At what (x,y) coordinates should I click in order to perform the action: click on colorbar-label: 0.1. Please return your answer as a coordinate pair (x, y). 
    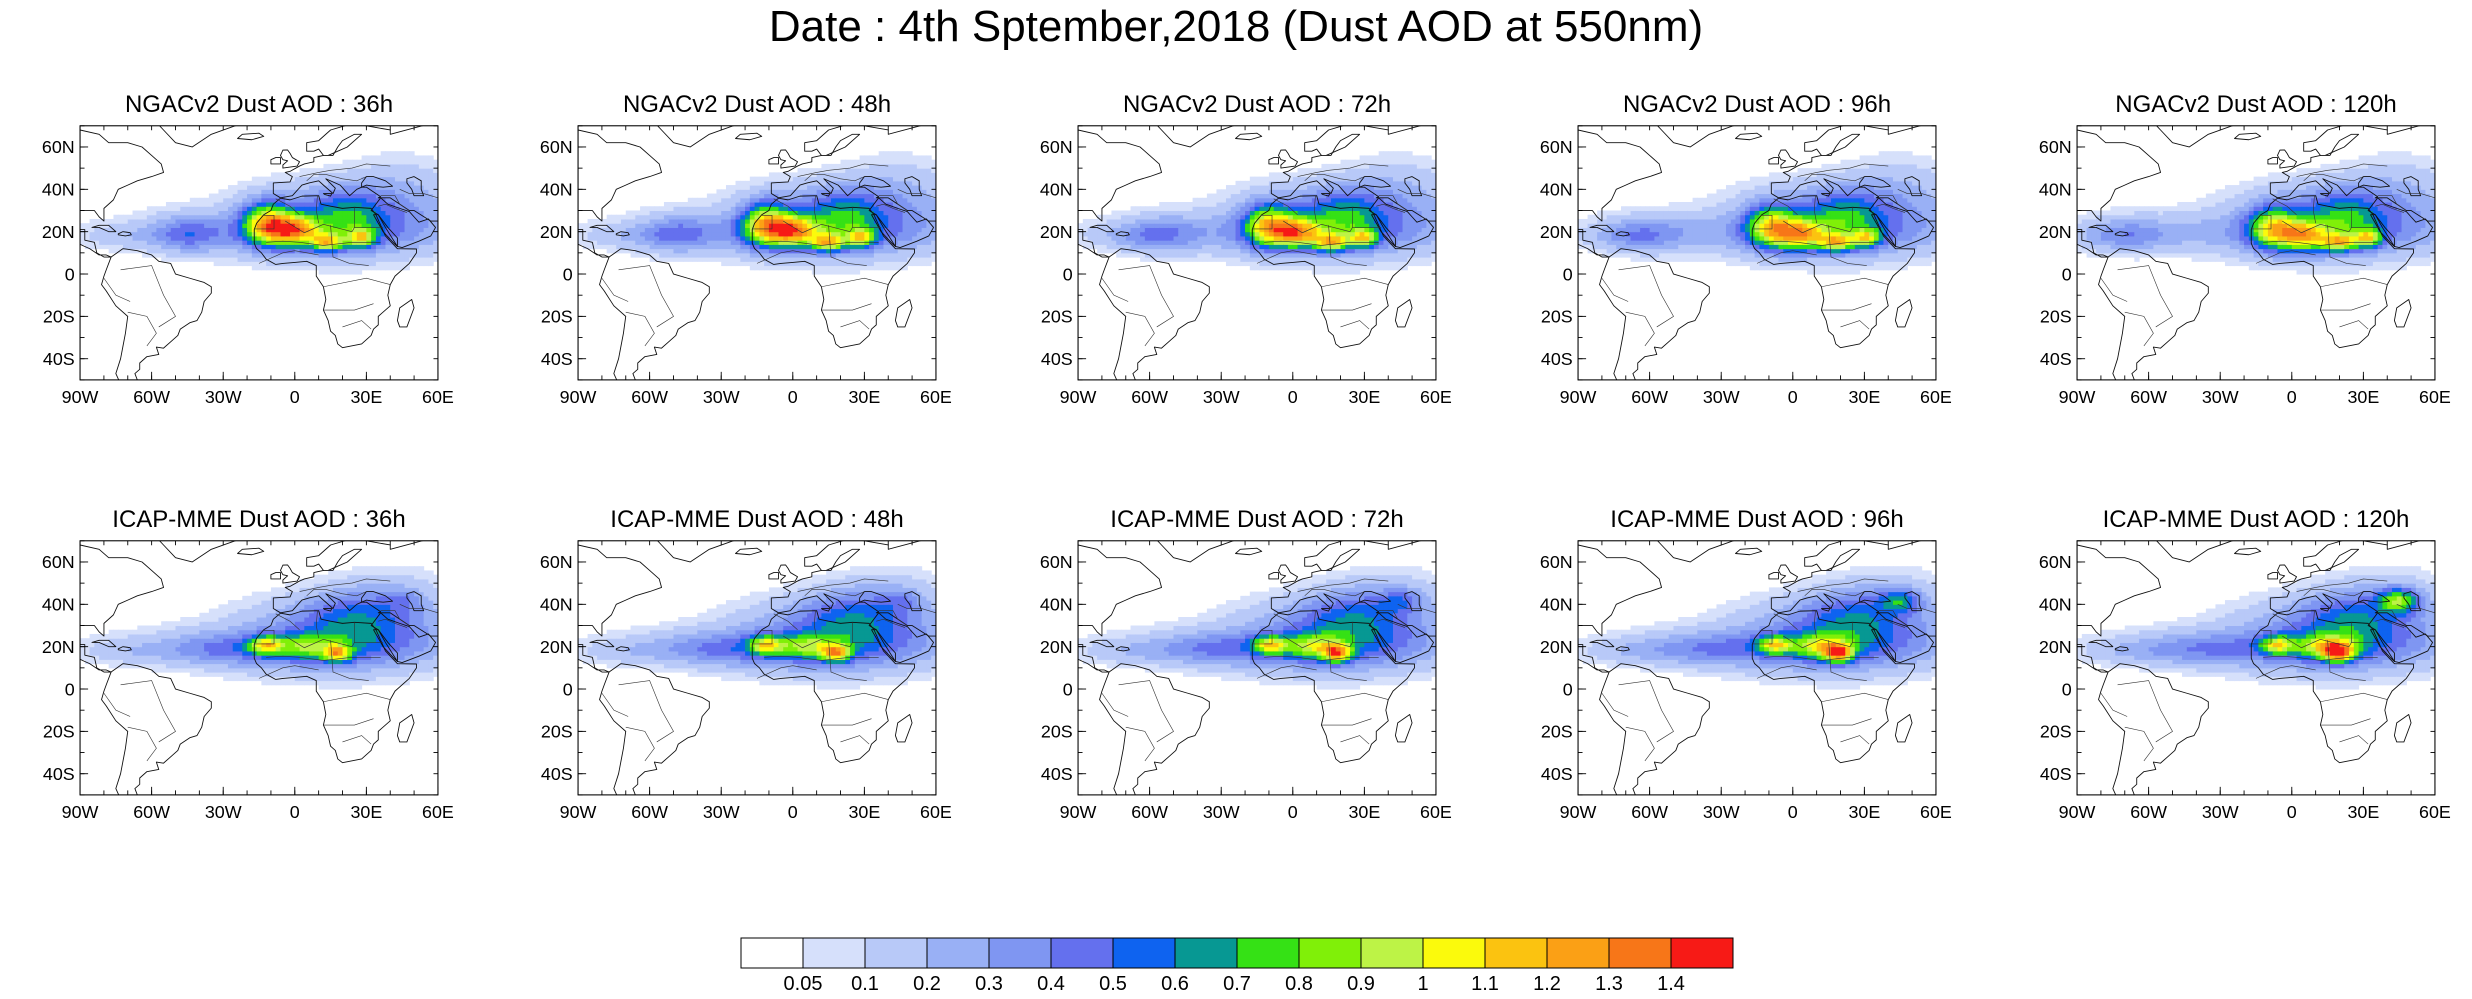
    Looking at the image, I should click on (865, 984).